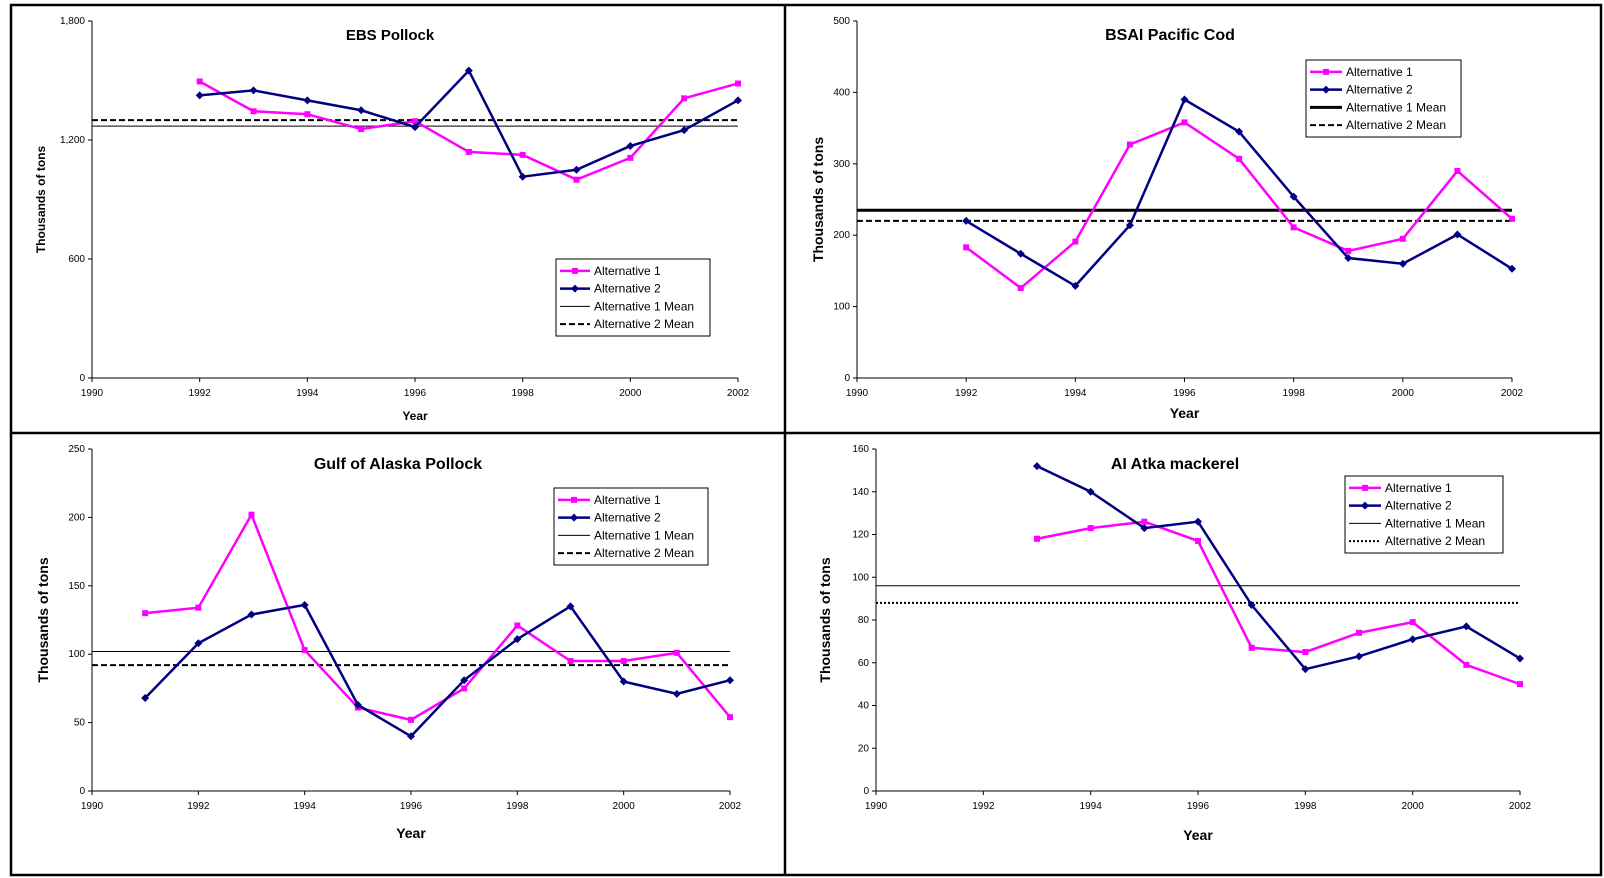 The height and width of the screenshot is (878, 1604). What do you see at coordinates (1175, 464) in the screenshot?
I see `chart-title: AI Atka mackerel` at bounding box center [1175, 464].